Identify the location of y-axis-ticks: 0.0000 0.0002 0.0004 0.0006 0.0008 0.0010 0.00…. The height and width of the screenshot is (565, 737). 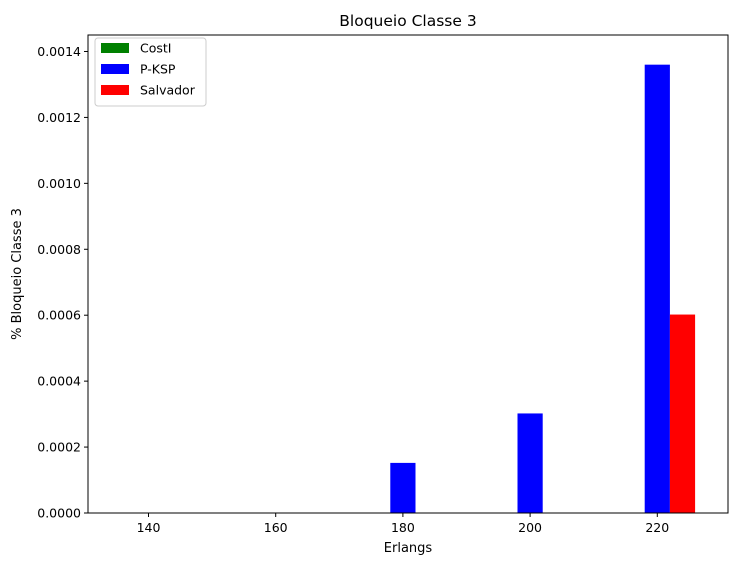
(62, 282).